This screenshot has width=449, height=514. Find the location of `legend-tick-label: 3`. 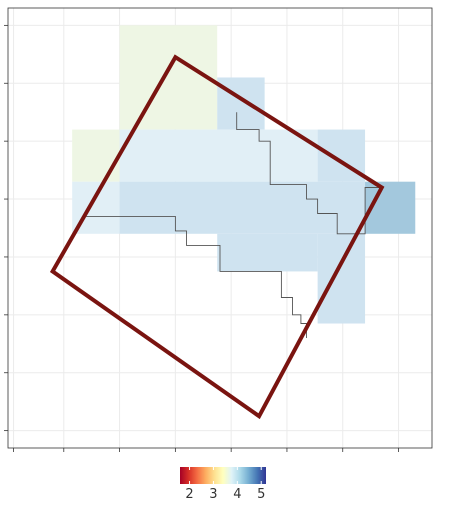

legend-tick-label: 3 is located at coordinates (213, 494).